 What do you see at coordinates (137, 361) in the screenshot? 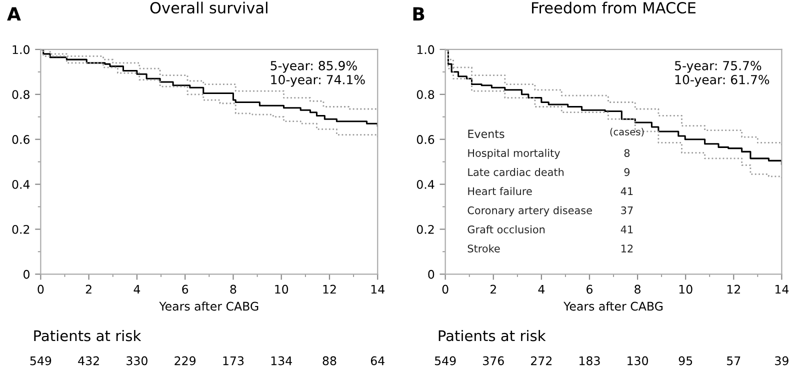
I see `text: 330` at bounding box center [137, 361].